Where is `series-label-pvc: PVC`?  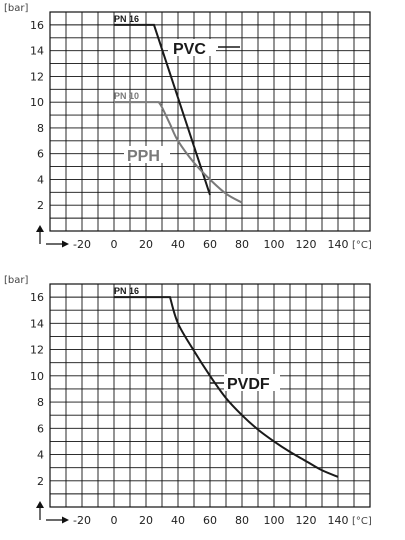
series-label-pvc: PVC is located at coordinates (189, 49).